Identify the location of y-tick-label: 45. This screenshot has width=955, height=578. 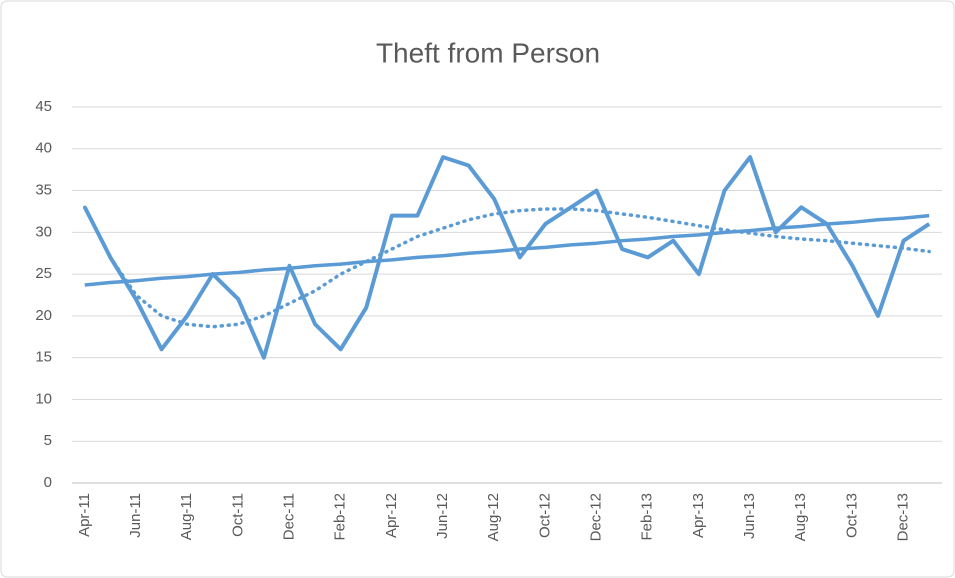
(43, 106).